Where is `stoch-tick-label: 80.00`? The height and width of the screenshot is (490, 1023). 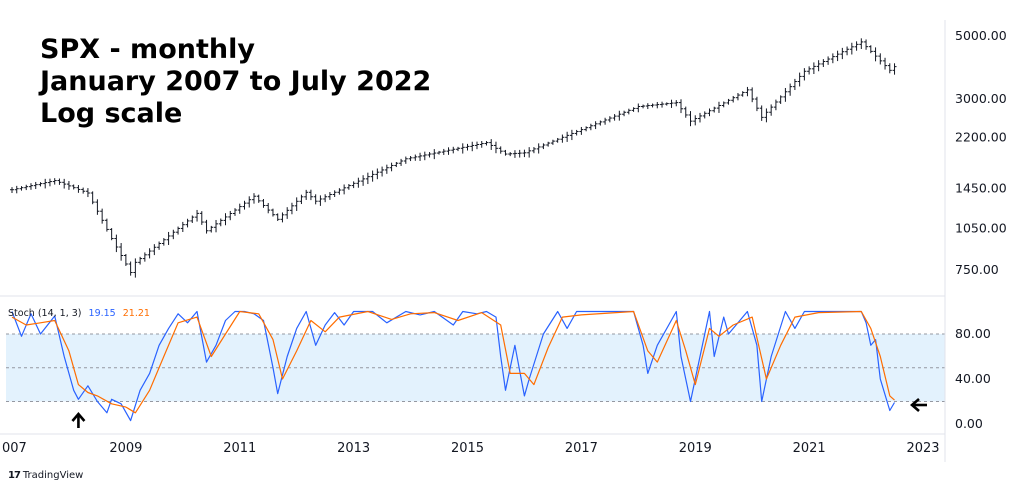 stoch-tick-label: 80.00 is located at coordinates (973, 333).